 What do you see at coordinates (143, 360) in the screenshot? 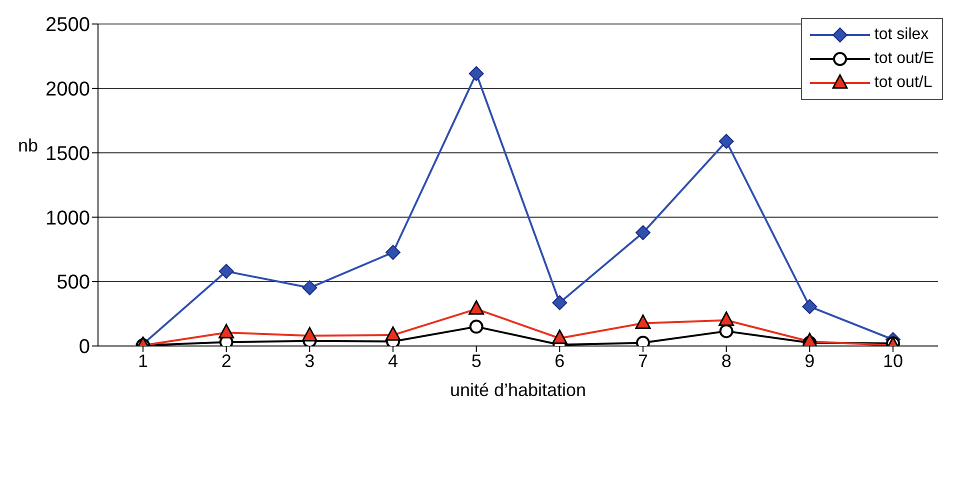
I see `x-tick-label: 1` at bounding box center [143, 360].